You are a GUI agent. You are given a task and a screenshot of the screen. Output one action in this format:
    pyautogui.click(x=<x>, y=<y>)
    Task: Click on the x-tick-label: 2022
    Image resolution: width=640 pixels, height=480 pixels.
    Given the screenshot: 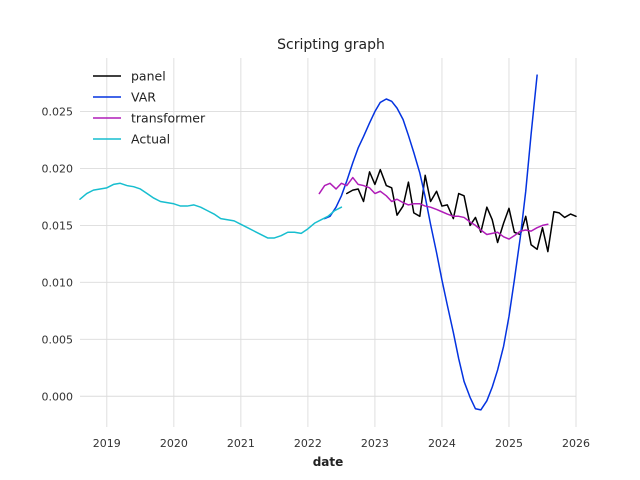 What is the action you would take?
    pyautogui.click(x=308, y=443)
    